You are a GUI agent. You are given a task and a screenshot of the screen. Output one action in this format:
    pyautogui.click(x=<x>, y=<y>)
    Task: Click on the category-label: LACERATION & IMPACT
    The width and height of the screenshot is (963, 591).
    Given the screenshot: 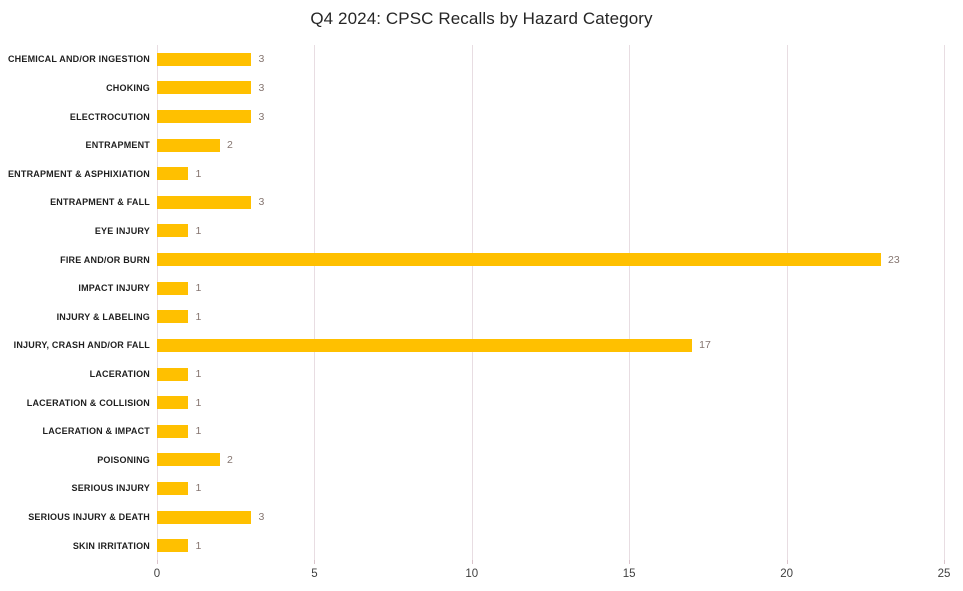 What is the action you would take?
    pyautogui.click(x=96, y=431)
    